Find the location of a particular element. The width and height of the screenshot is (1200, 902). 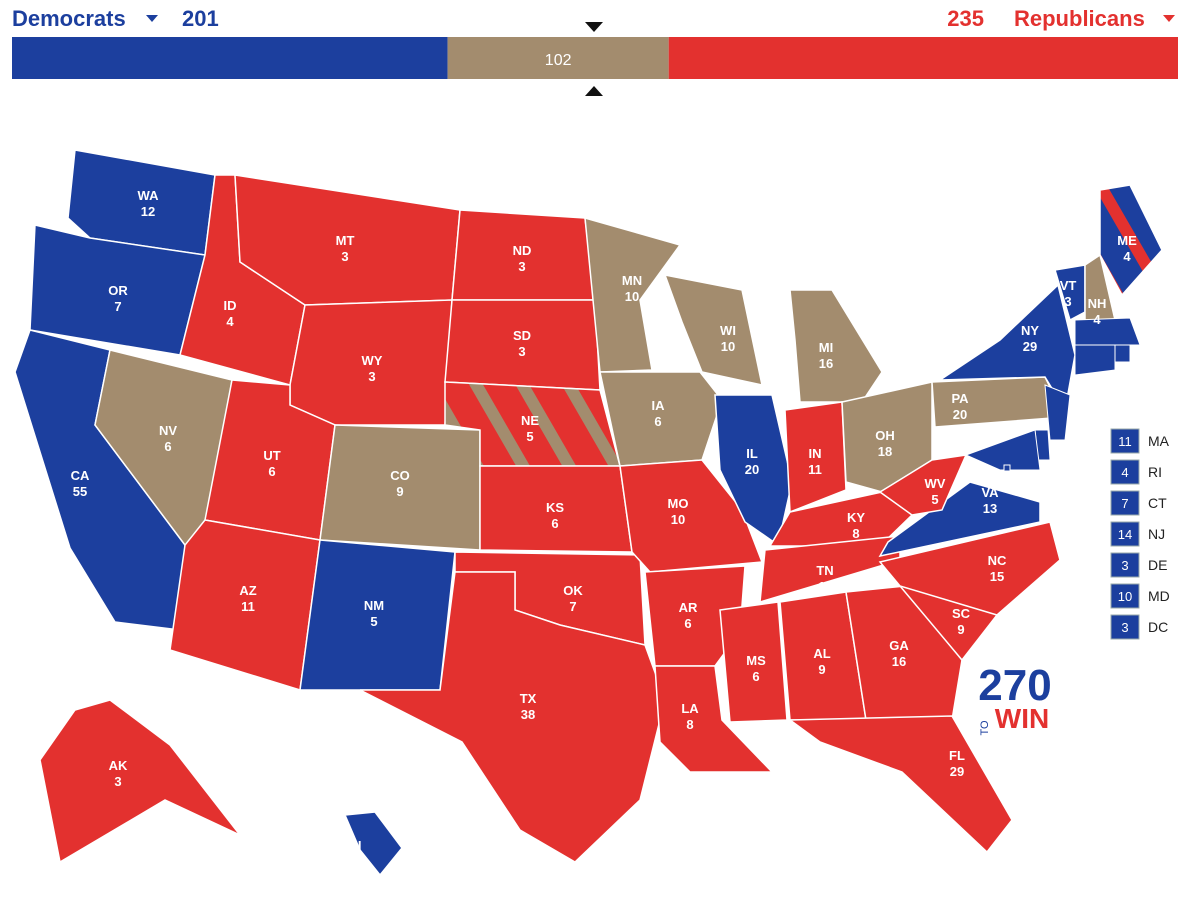

rep-label: Republicans is located at coordinates (1079, 18).